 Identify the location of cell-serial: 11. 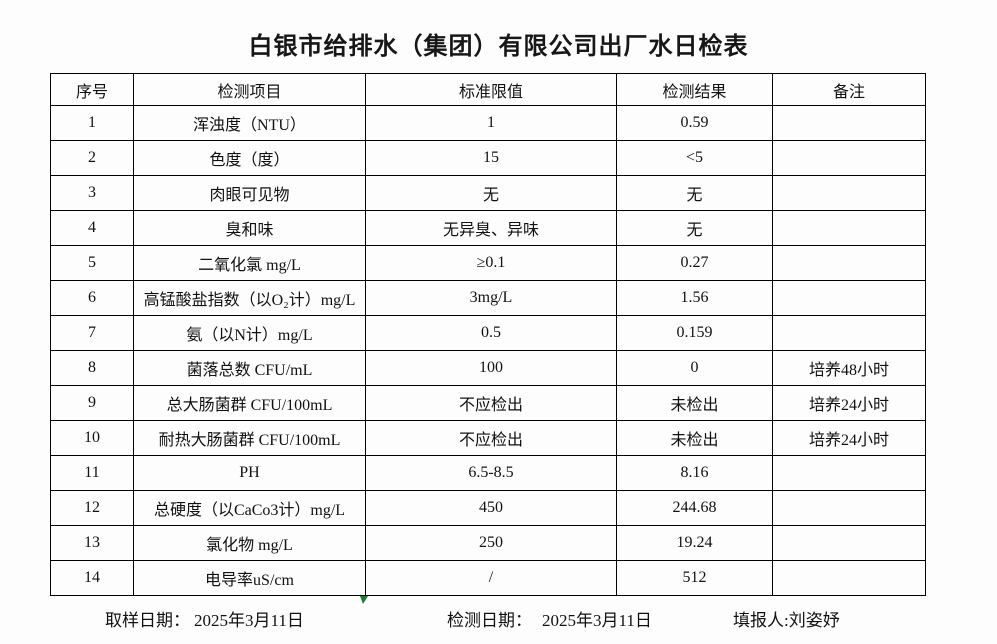
(92, 473).